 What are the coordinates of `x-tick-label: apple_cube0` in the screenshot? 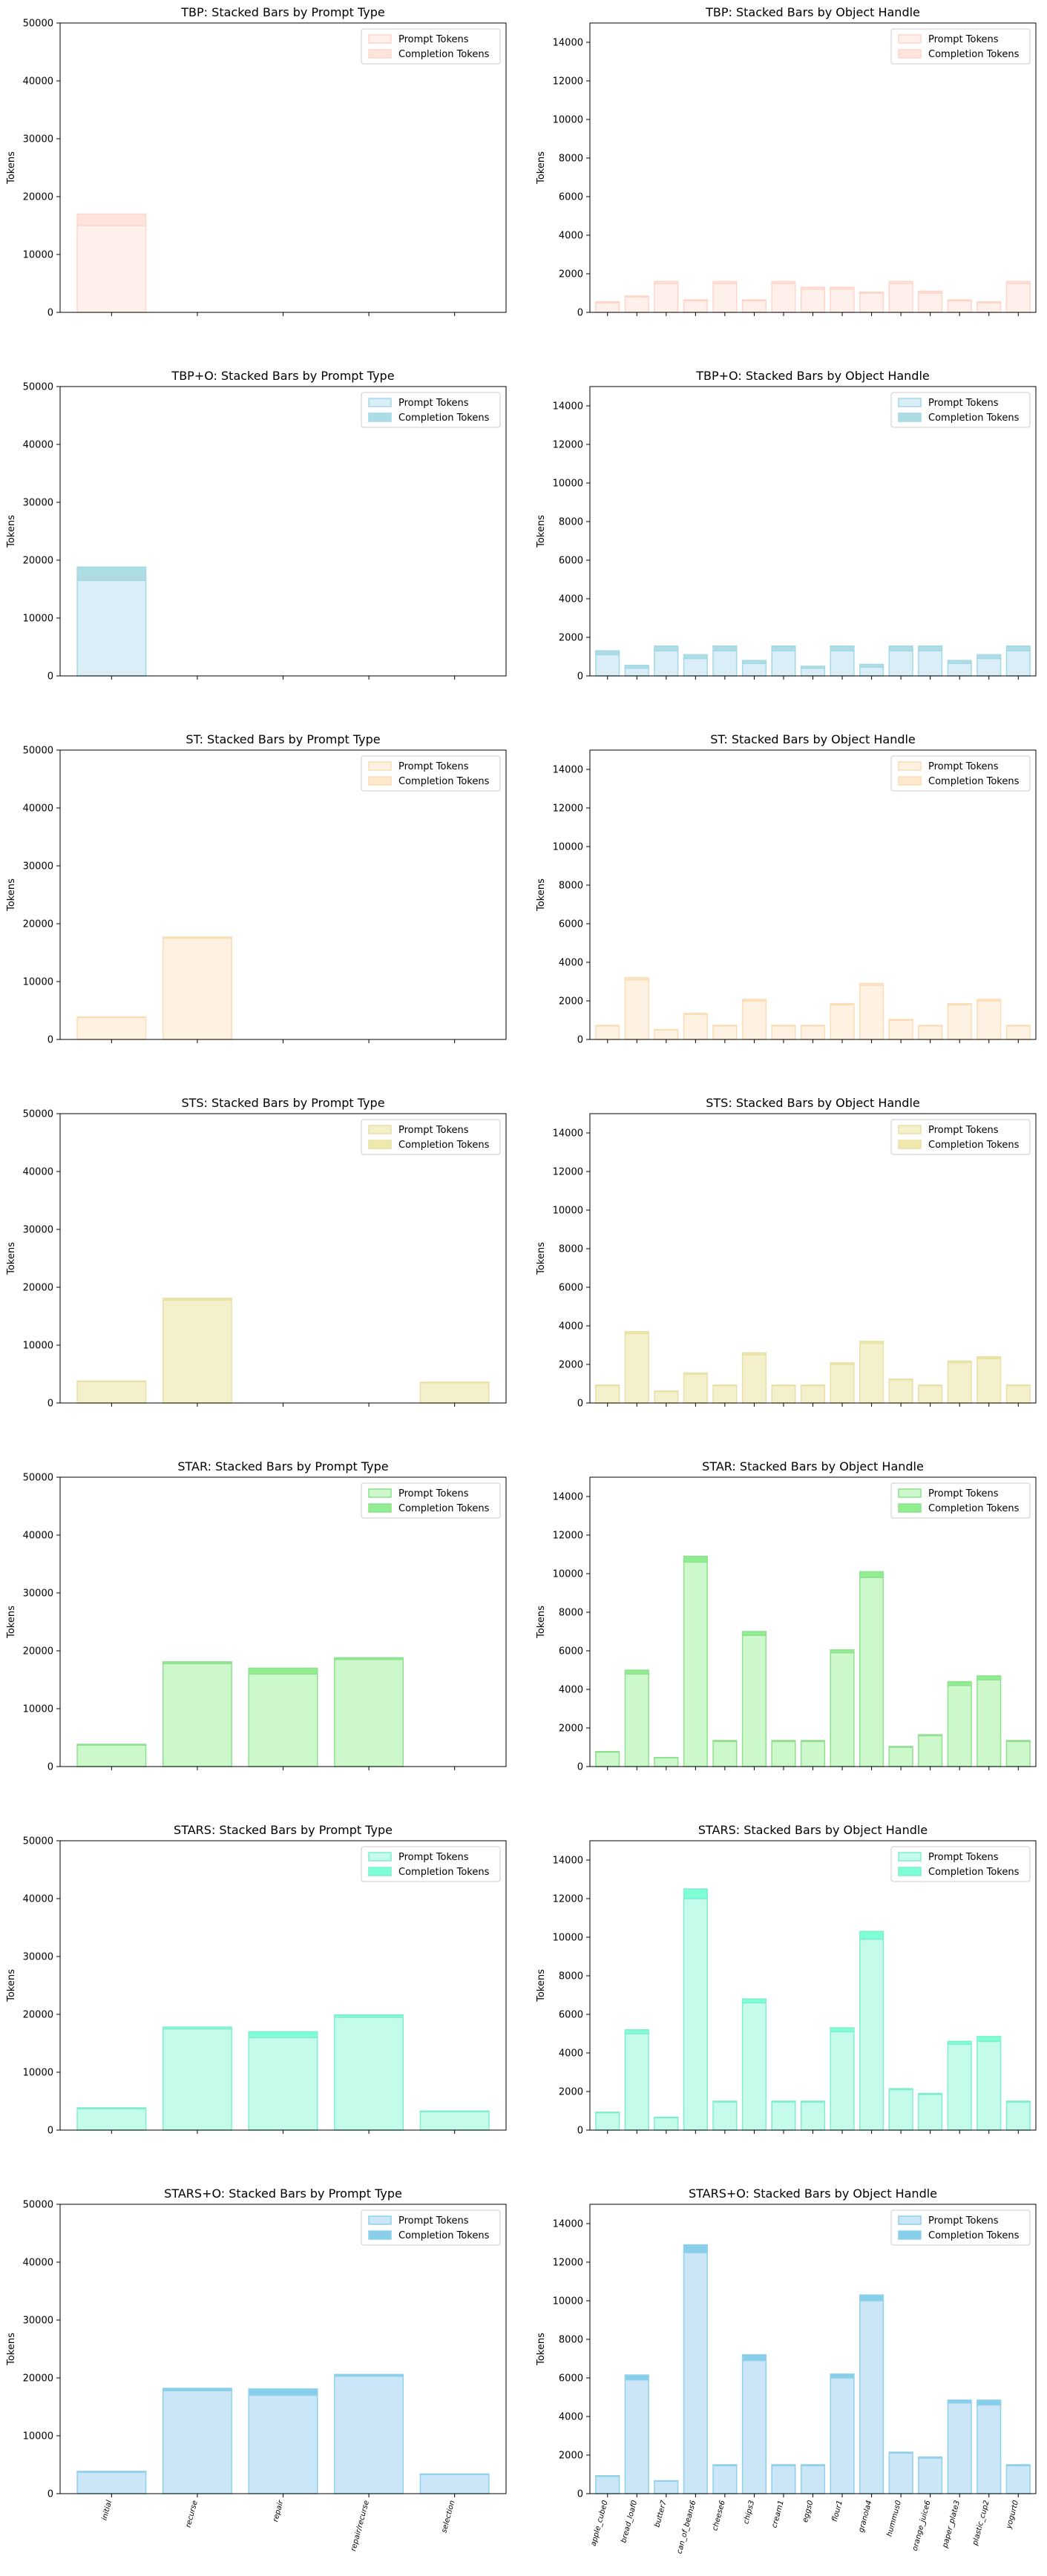 It's located at (600, 2523).